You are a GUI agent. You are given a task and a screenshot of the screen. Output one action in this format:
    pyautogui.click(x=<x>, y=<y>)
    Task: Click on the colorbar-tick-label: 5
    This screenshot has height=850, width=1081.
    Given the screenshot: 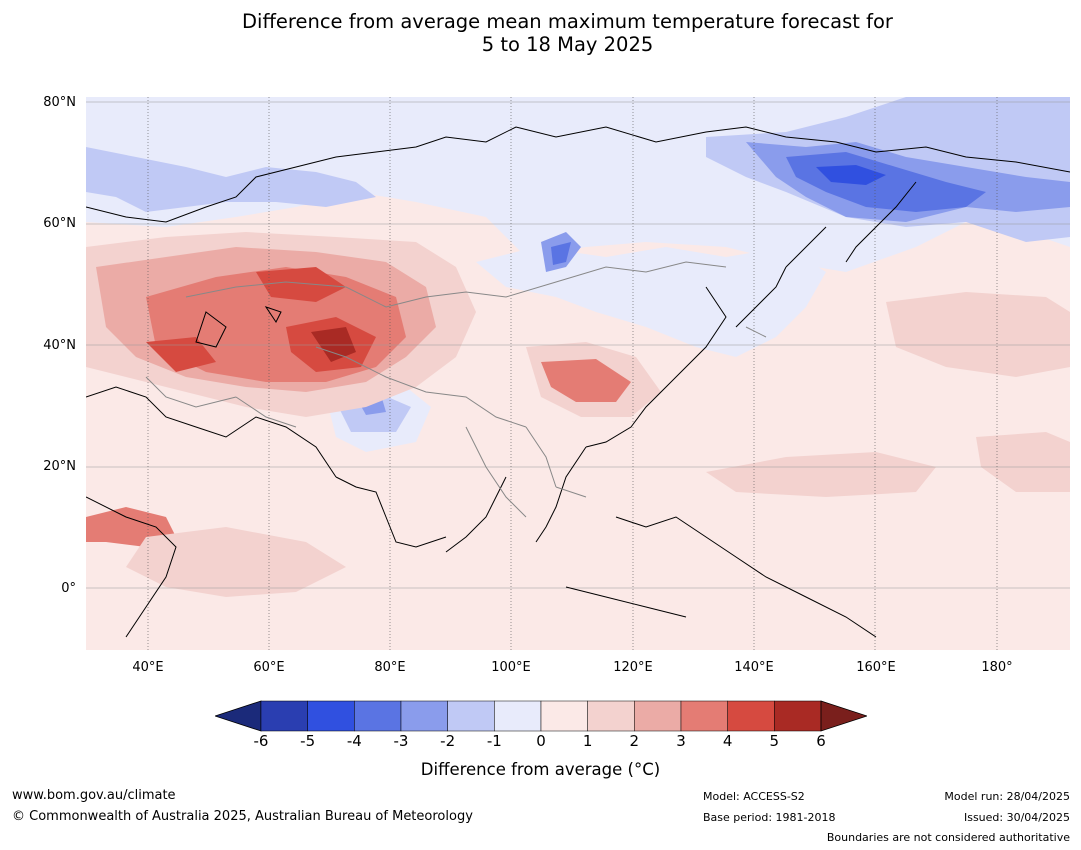 What is the action you would take?
    pyautogui.click(x=774, y=741)
    